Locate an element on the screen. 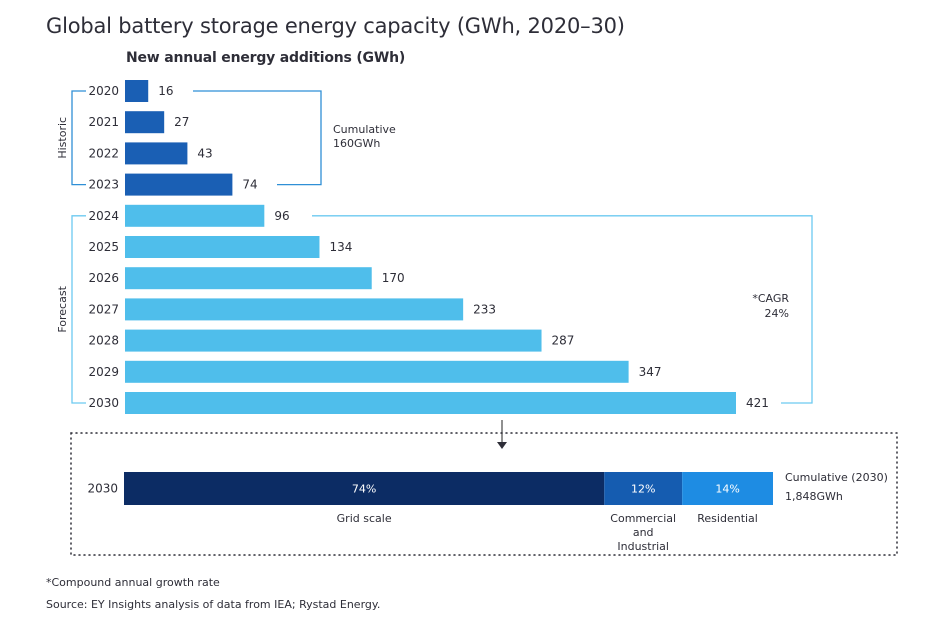 The height and width of the screenshot is (620, 927). bar-2028 is located at coordinates (333, 340).